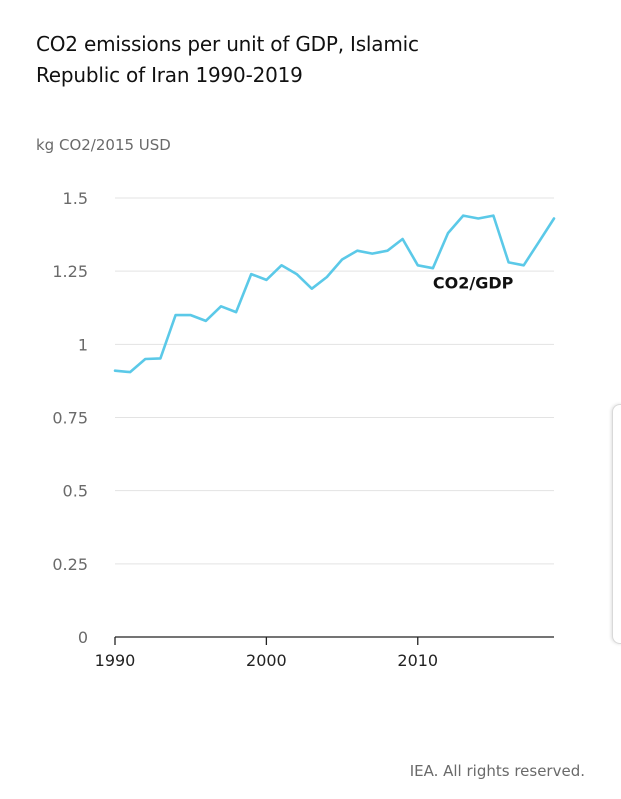 The width and height of the screenshot is (621, 799). Describe the element at coordinates (70, 271) in the screenshot. I see `y-tick-label: 1.25` at that location.